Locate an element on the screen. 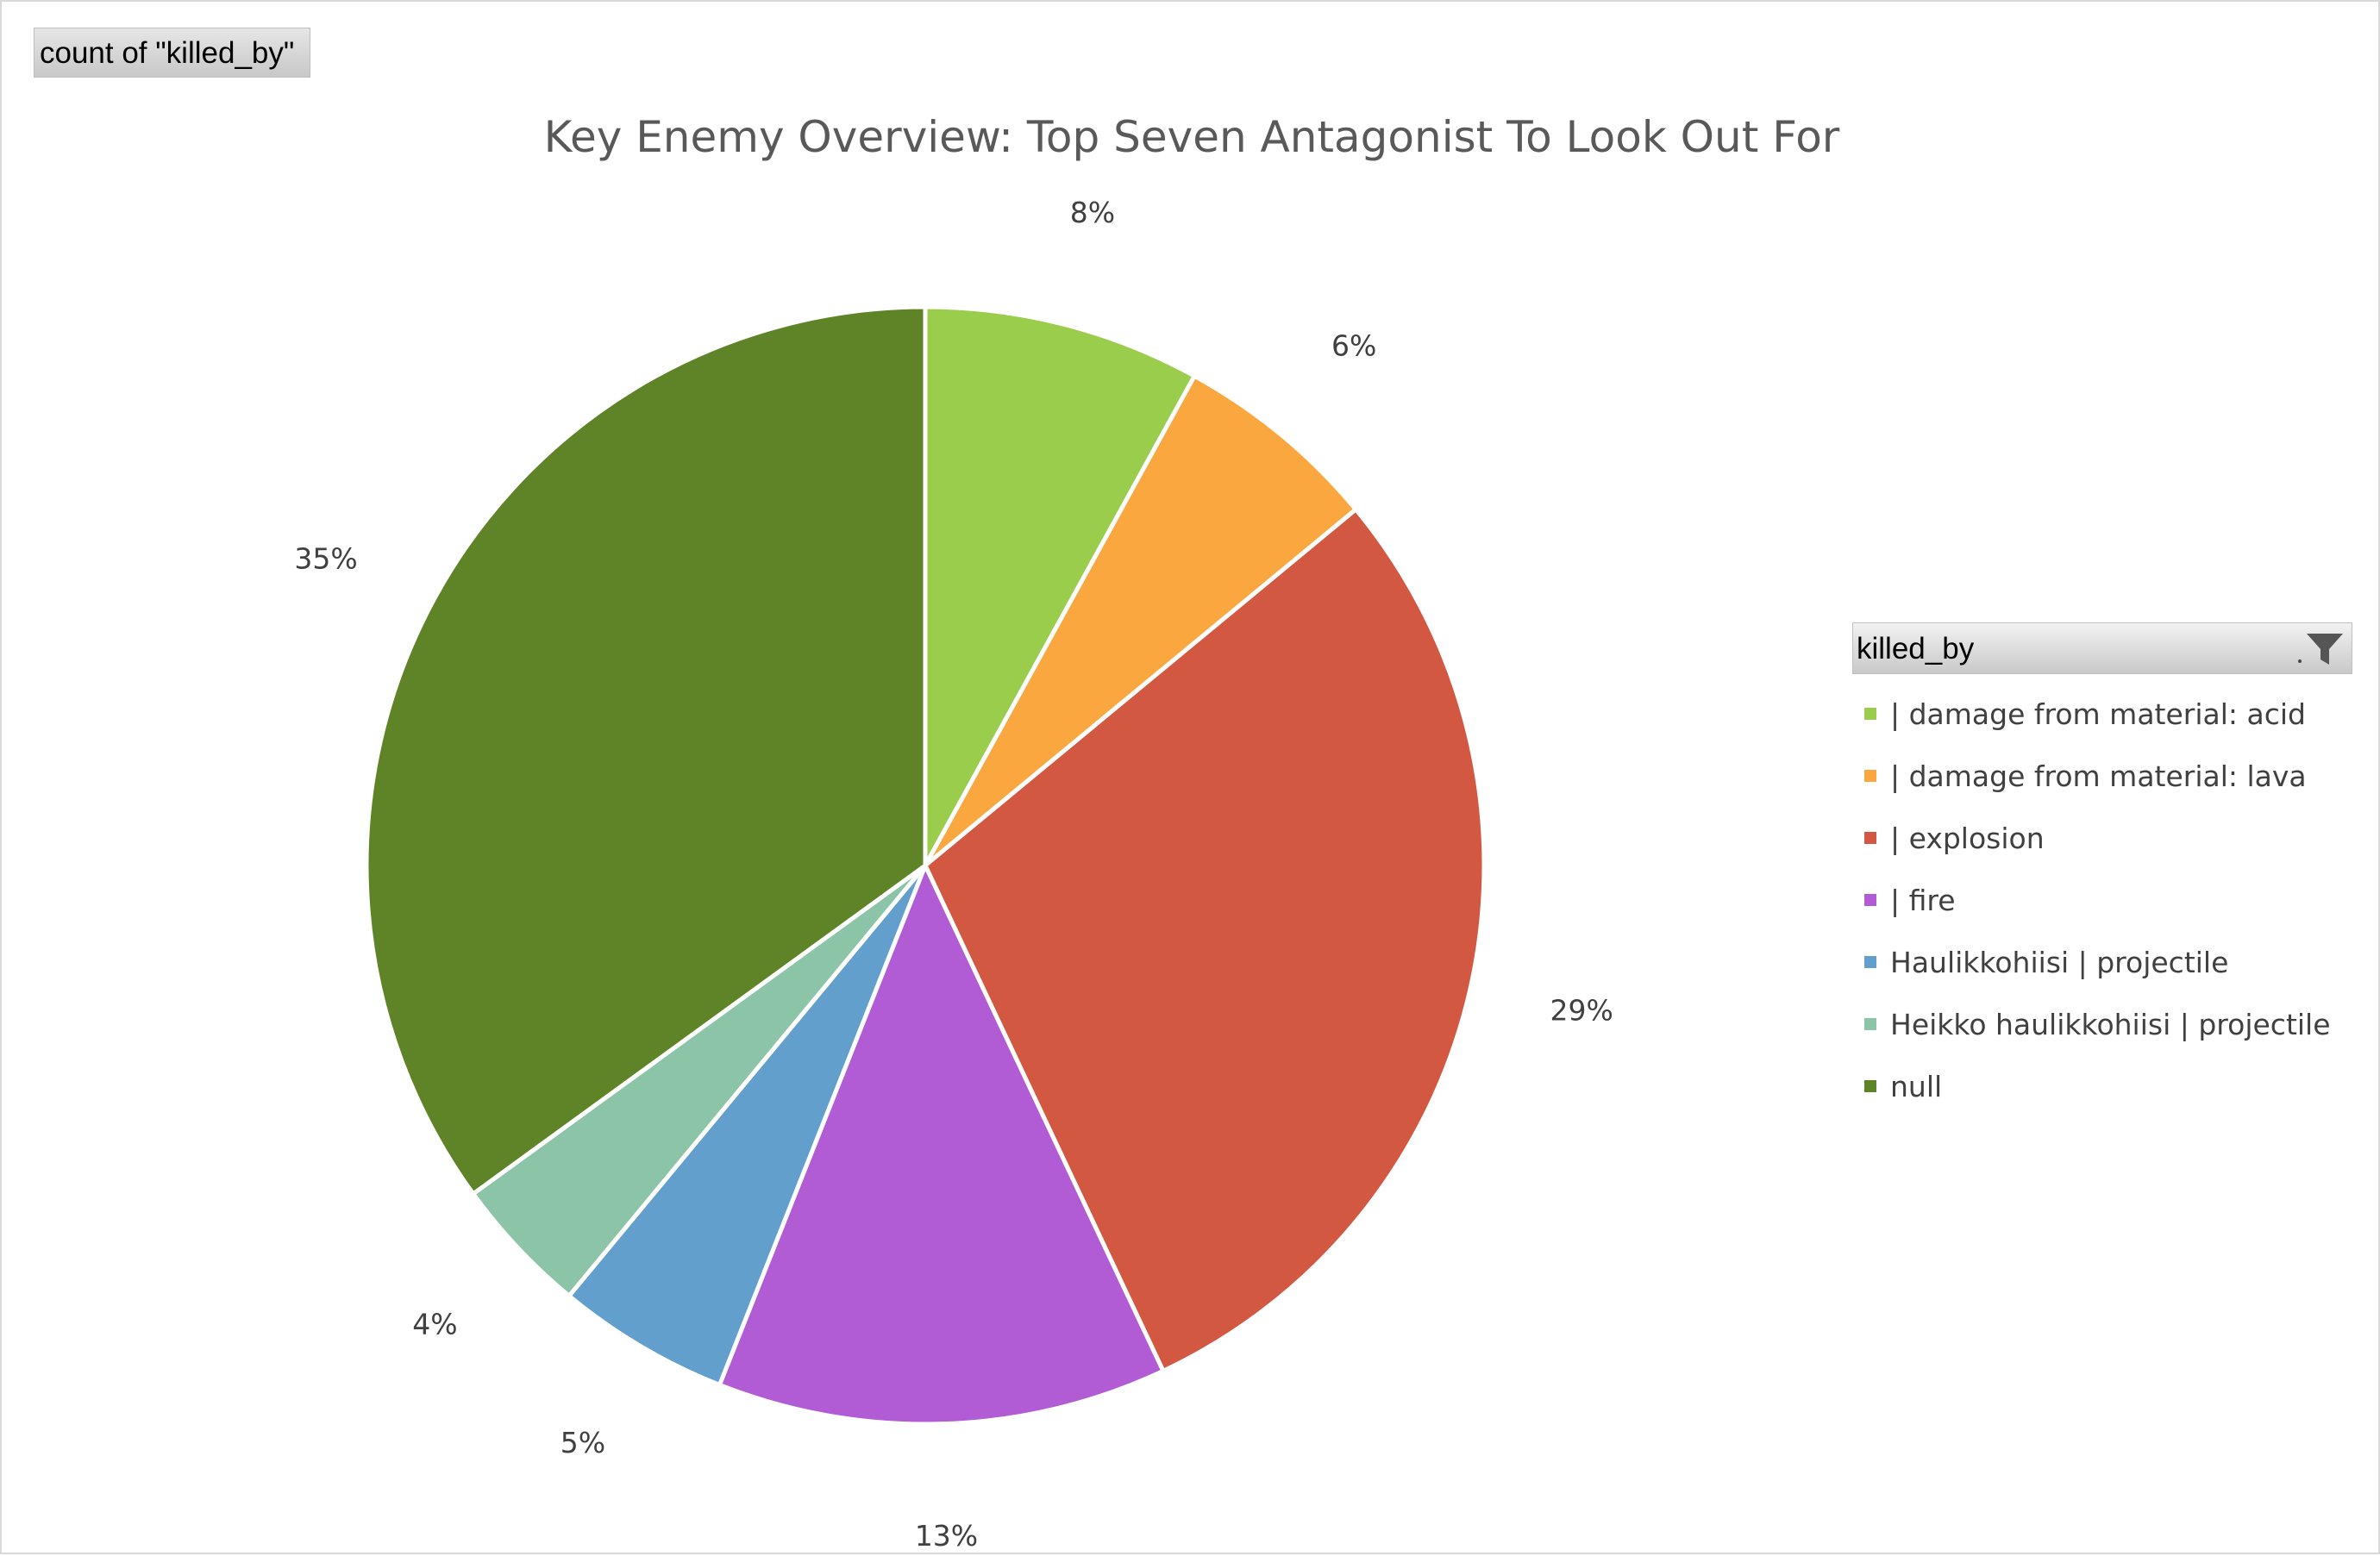 The width and height of the screenshot is (2380, 1556). legend-header-label: killed_by is located at coordinates (1916, 649).